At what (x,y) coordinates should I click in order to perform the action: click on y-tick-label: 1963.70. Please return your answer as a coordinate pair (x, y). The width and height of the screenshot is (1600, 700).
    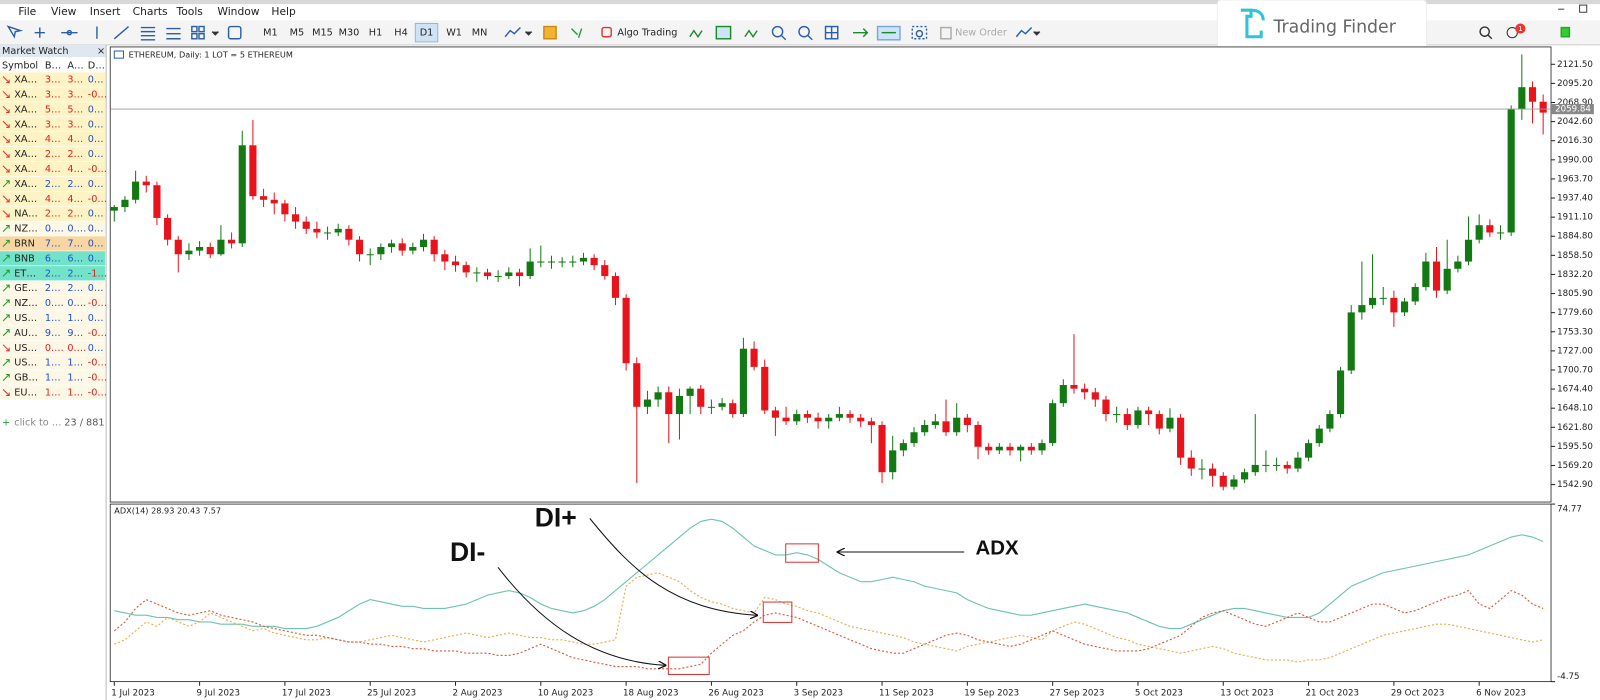
    Looking at the image, I should click on (1575, 179).